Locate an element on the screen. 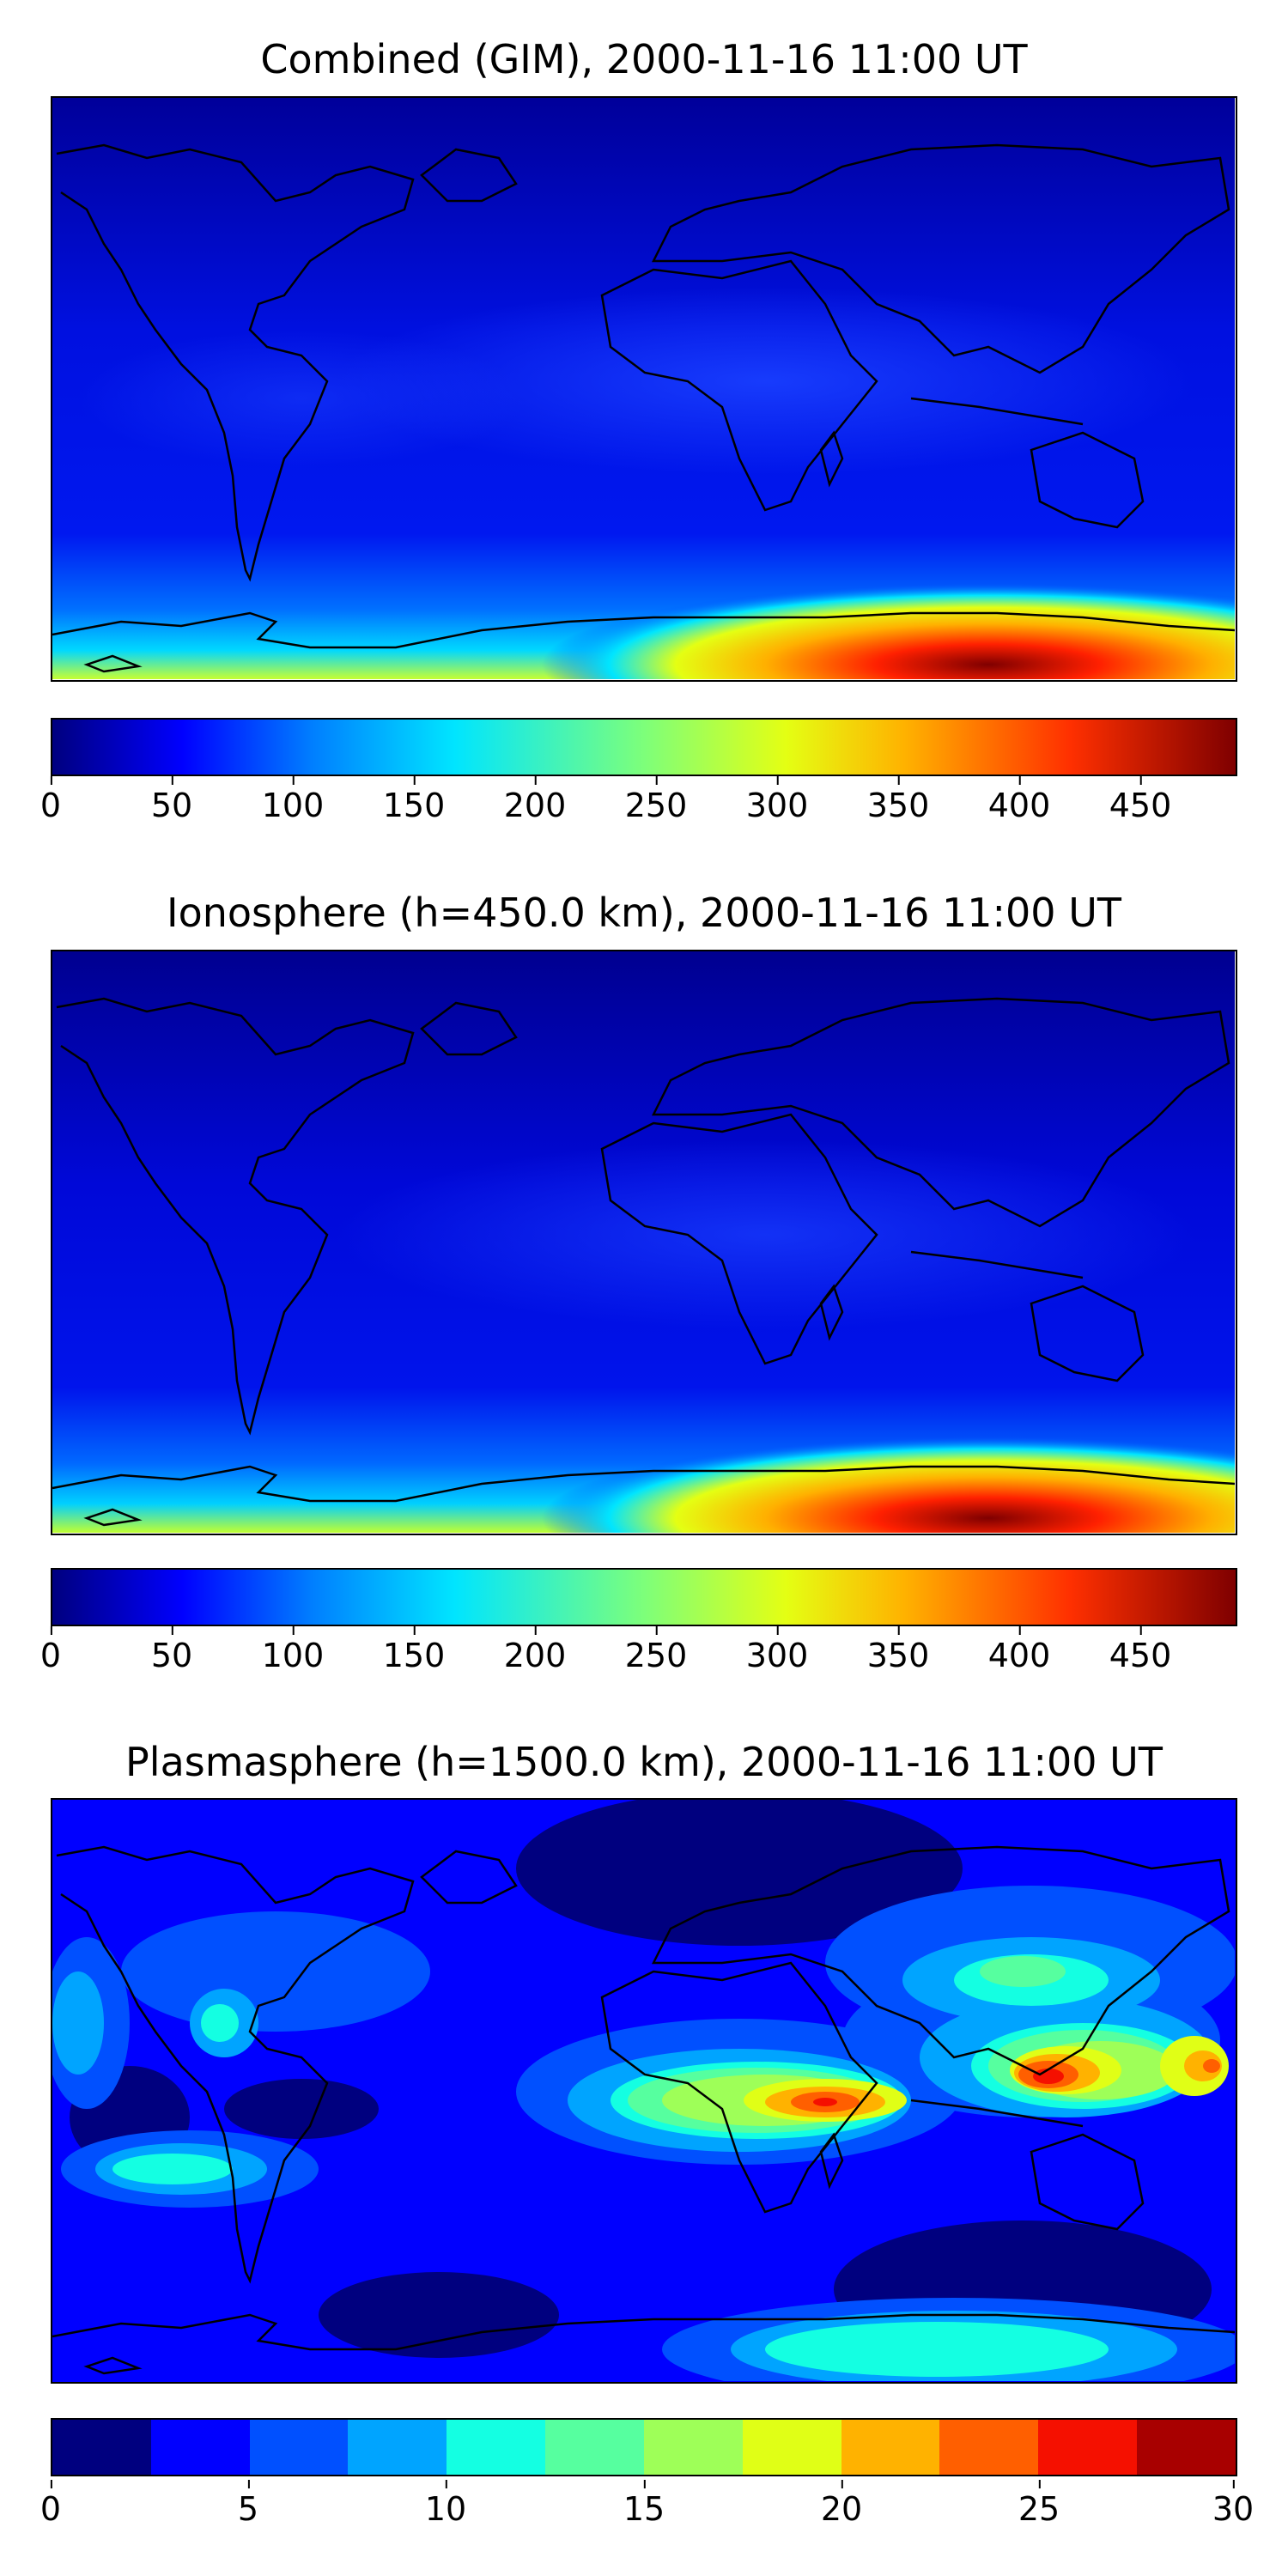  panel2-colorbar-ticks: 0 50 100 150 200 250 300 350 400 450 is located at coordinates (638, 1657).